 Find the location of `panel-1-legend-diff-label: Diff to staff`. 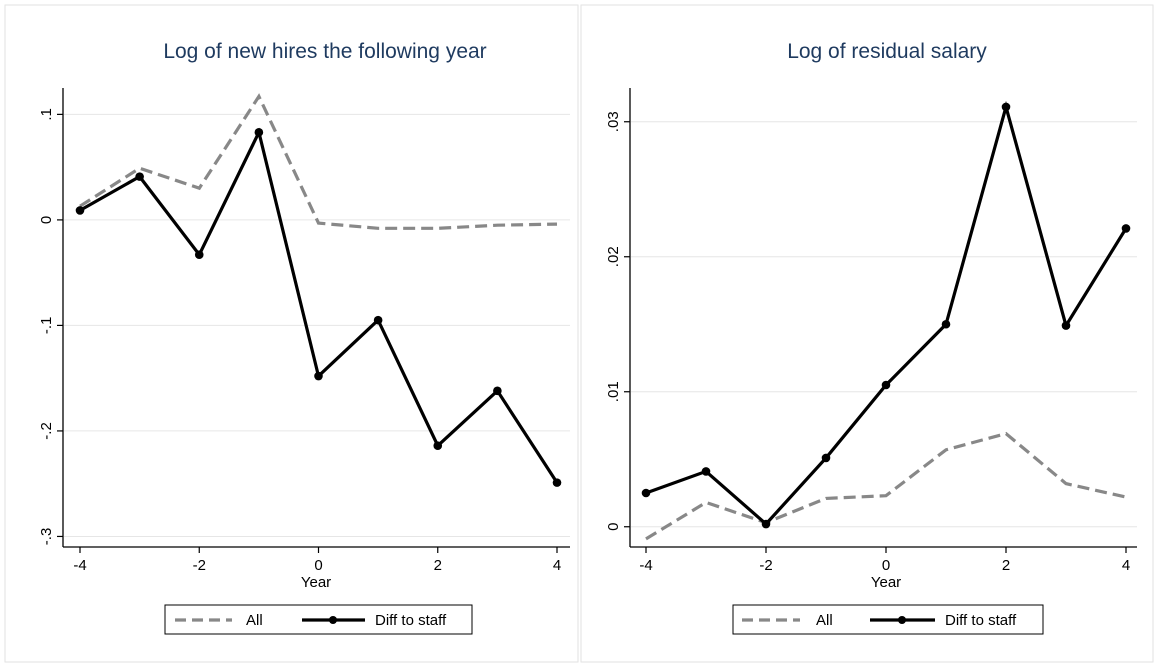

panel-1-legend-diff-label: Diff to staff is located at coordinates (411, 620).